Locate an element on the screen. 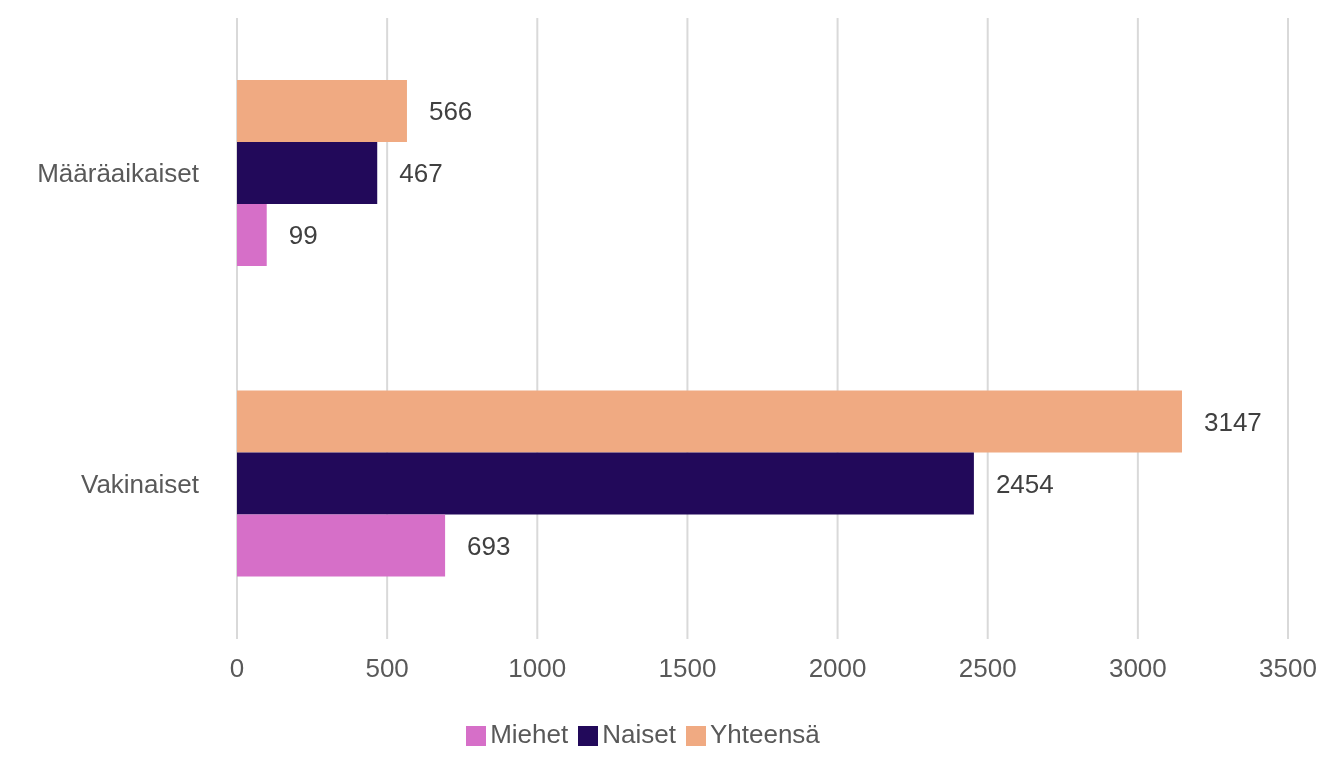 This screenshot has width=1336, height=767. x-tick-label: 2500 is located at coordinates (987, 668).